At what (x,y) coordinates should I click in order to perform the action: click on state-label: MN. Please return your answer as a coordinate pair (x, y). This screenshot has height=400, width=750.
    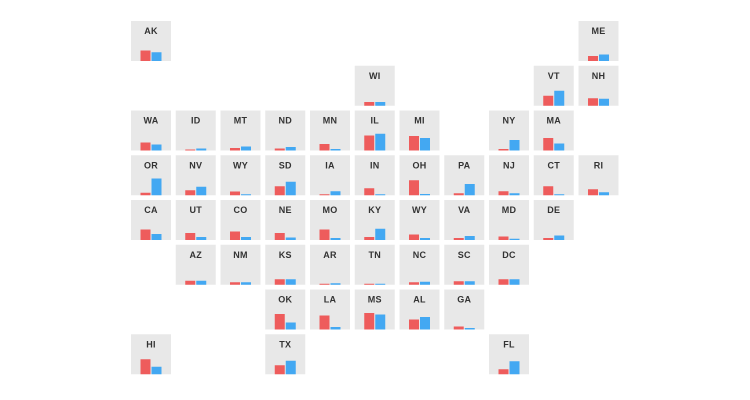
    Looking at the image, I should click on (330, 121).